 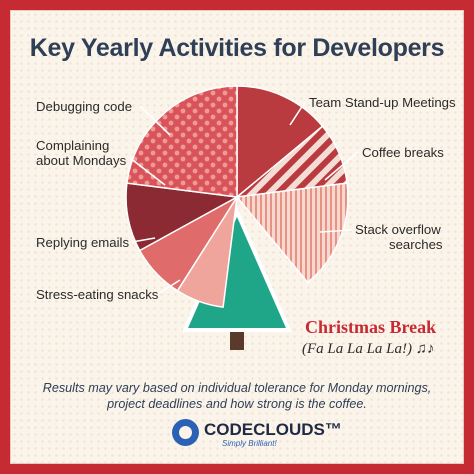 I want to click on slice-team-stand-up-meetings, so click(x=280, y=142).